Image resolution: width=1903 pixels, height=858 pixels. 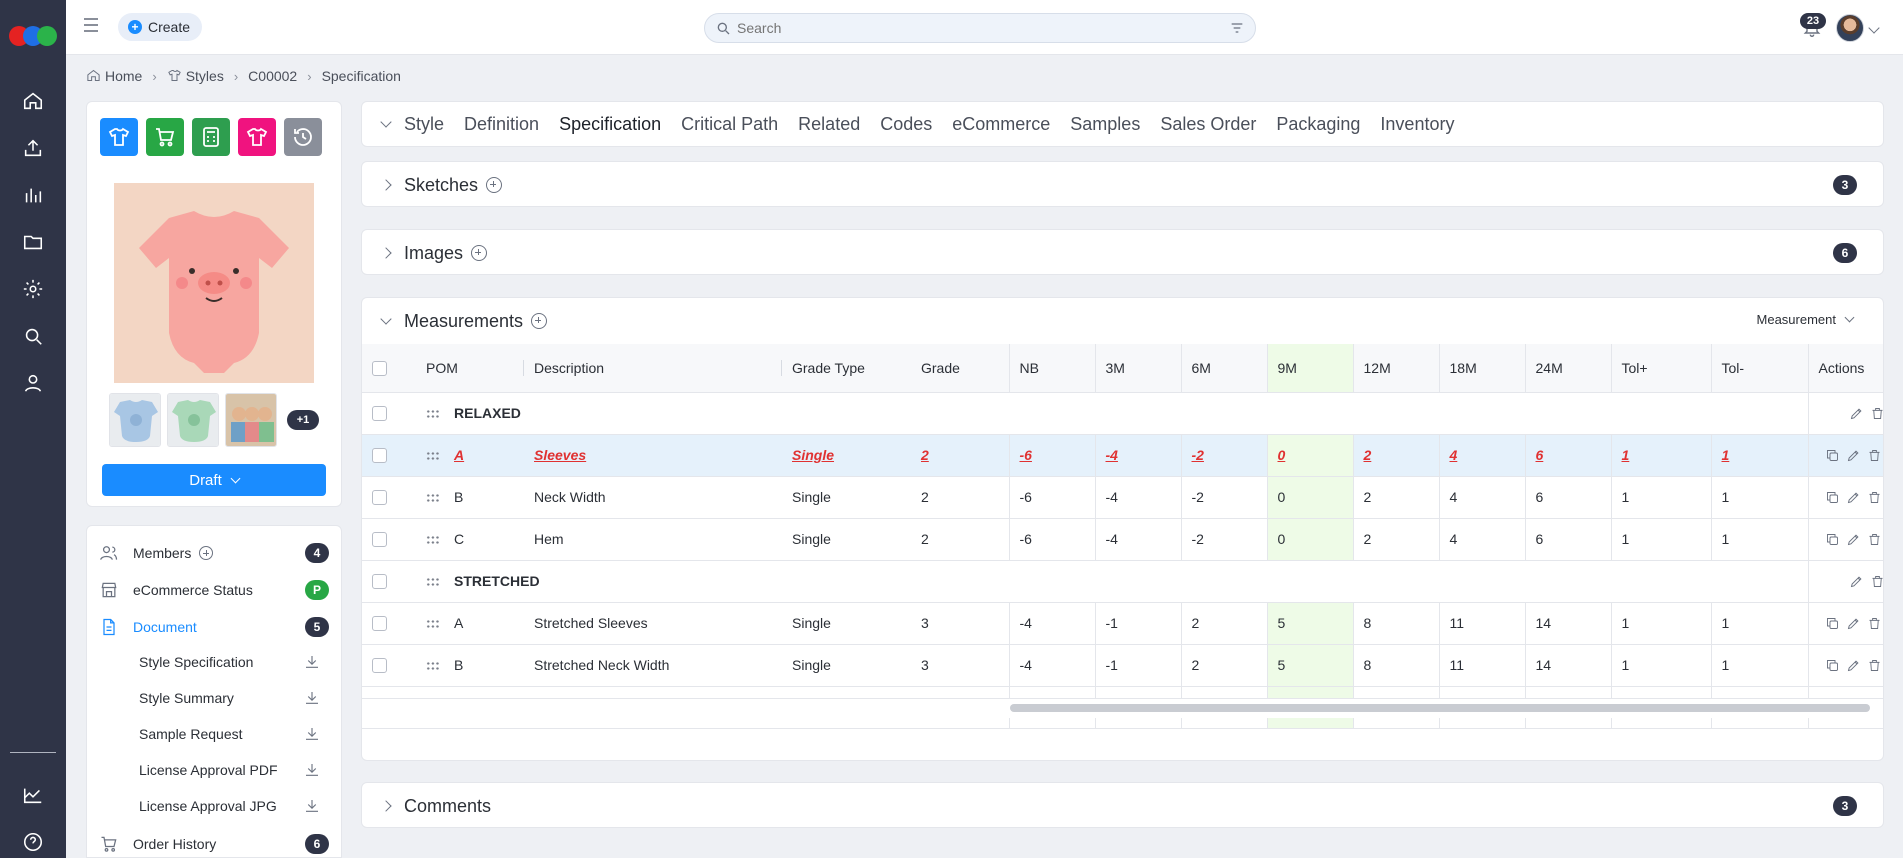 I want to click on thumbnail-image, so click(x=251, y=420).